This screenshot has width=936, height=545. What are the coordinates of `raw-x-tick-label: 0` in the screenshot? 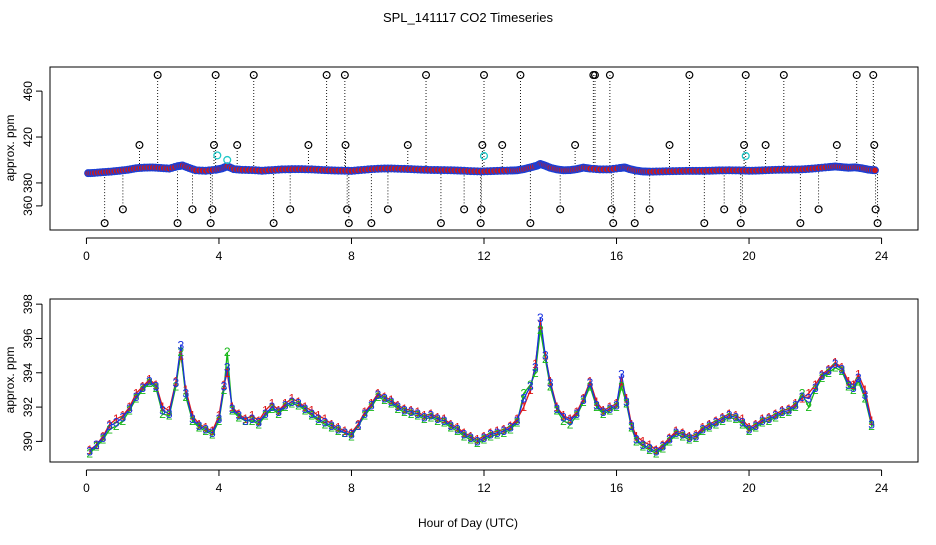 It's located at (86, 256).